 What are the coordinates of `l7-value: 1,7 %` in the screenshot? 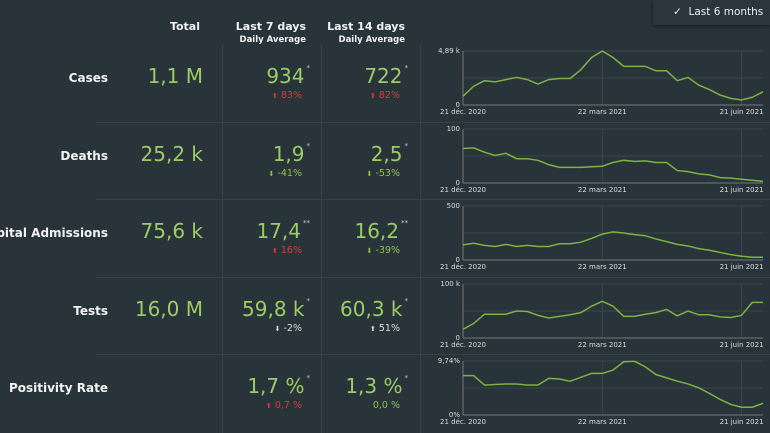 It's located at (276, 386).